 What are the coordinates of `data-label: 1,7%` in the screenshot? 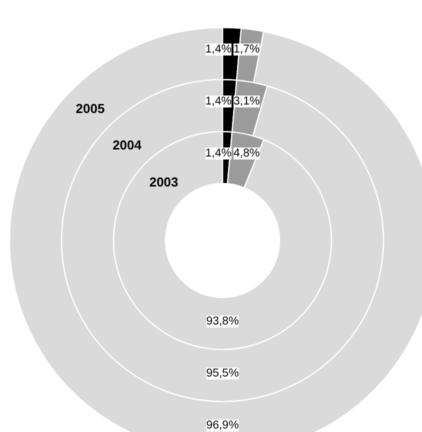 It's located at (247, 50).